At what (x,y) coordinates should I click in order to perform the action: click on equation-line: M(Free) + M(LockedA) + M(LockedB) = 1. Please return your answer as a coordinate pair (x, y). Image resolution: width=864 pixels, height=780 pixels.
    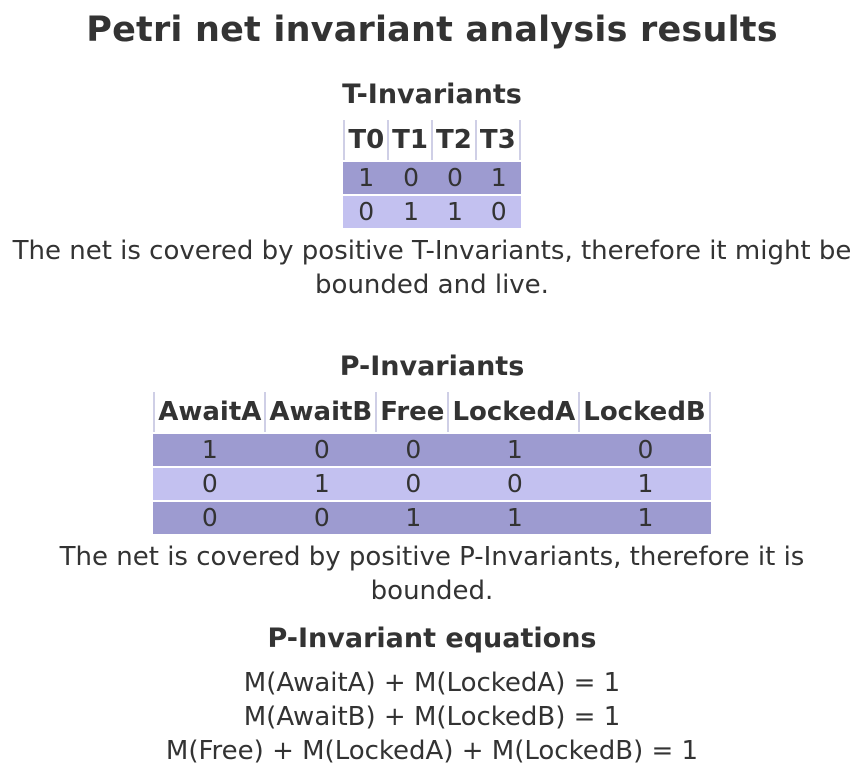
    Looking at the image, I should click on (432, 751).